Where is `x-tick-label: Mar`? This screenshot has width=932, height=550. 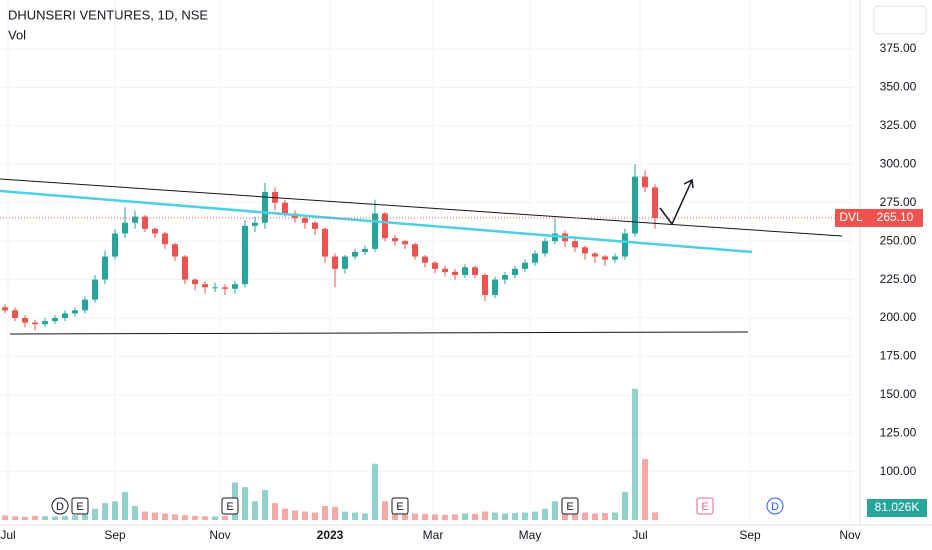 x-tick-label: Mar is located at coordinates (433, 535).